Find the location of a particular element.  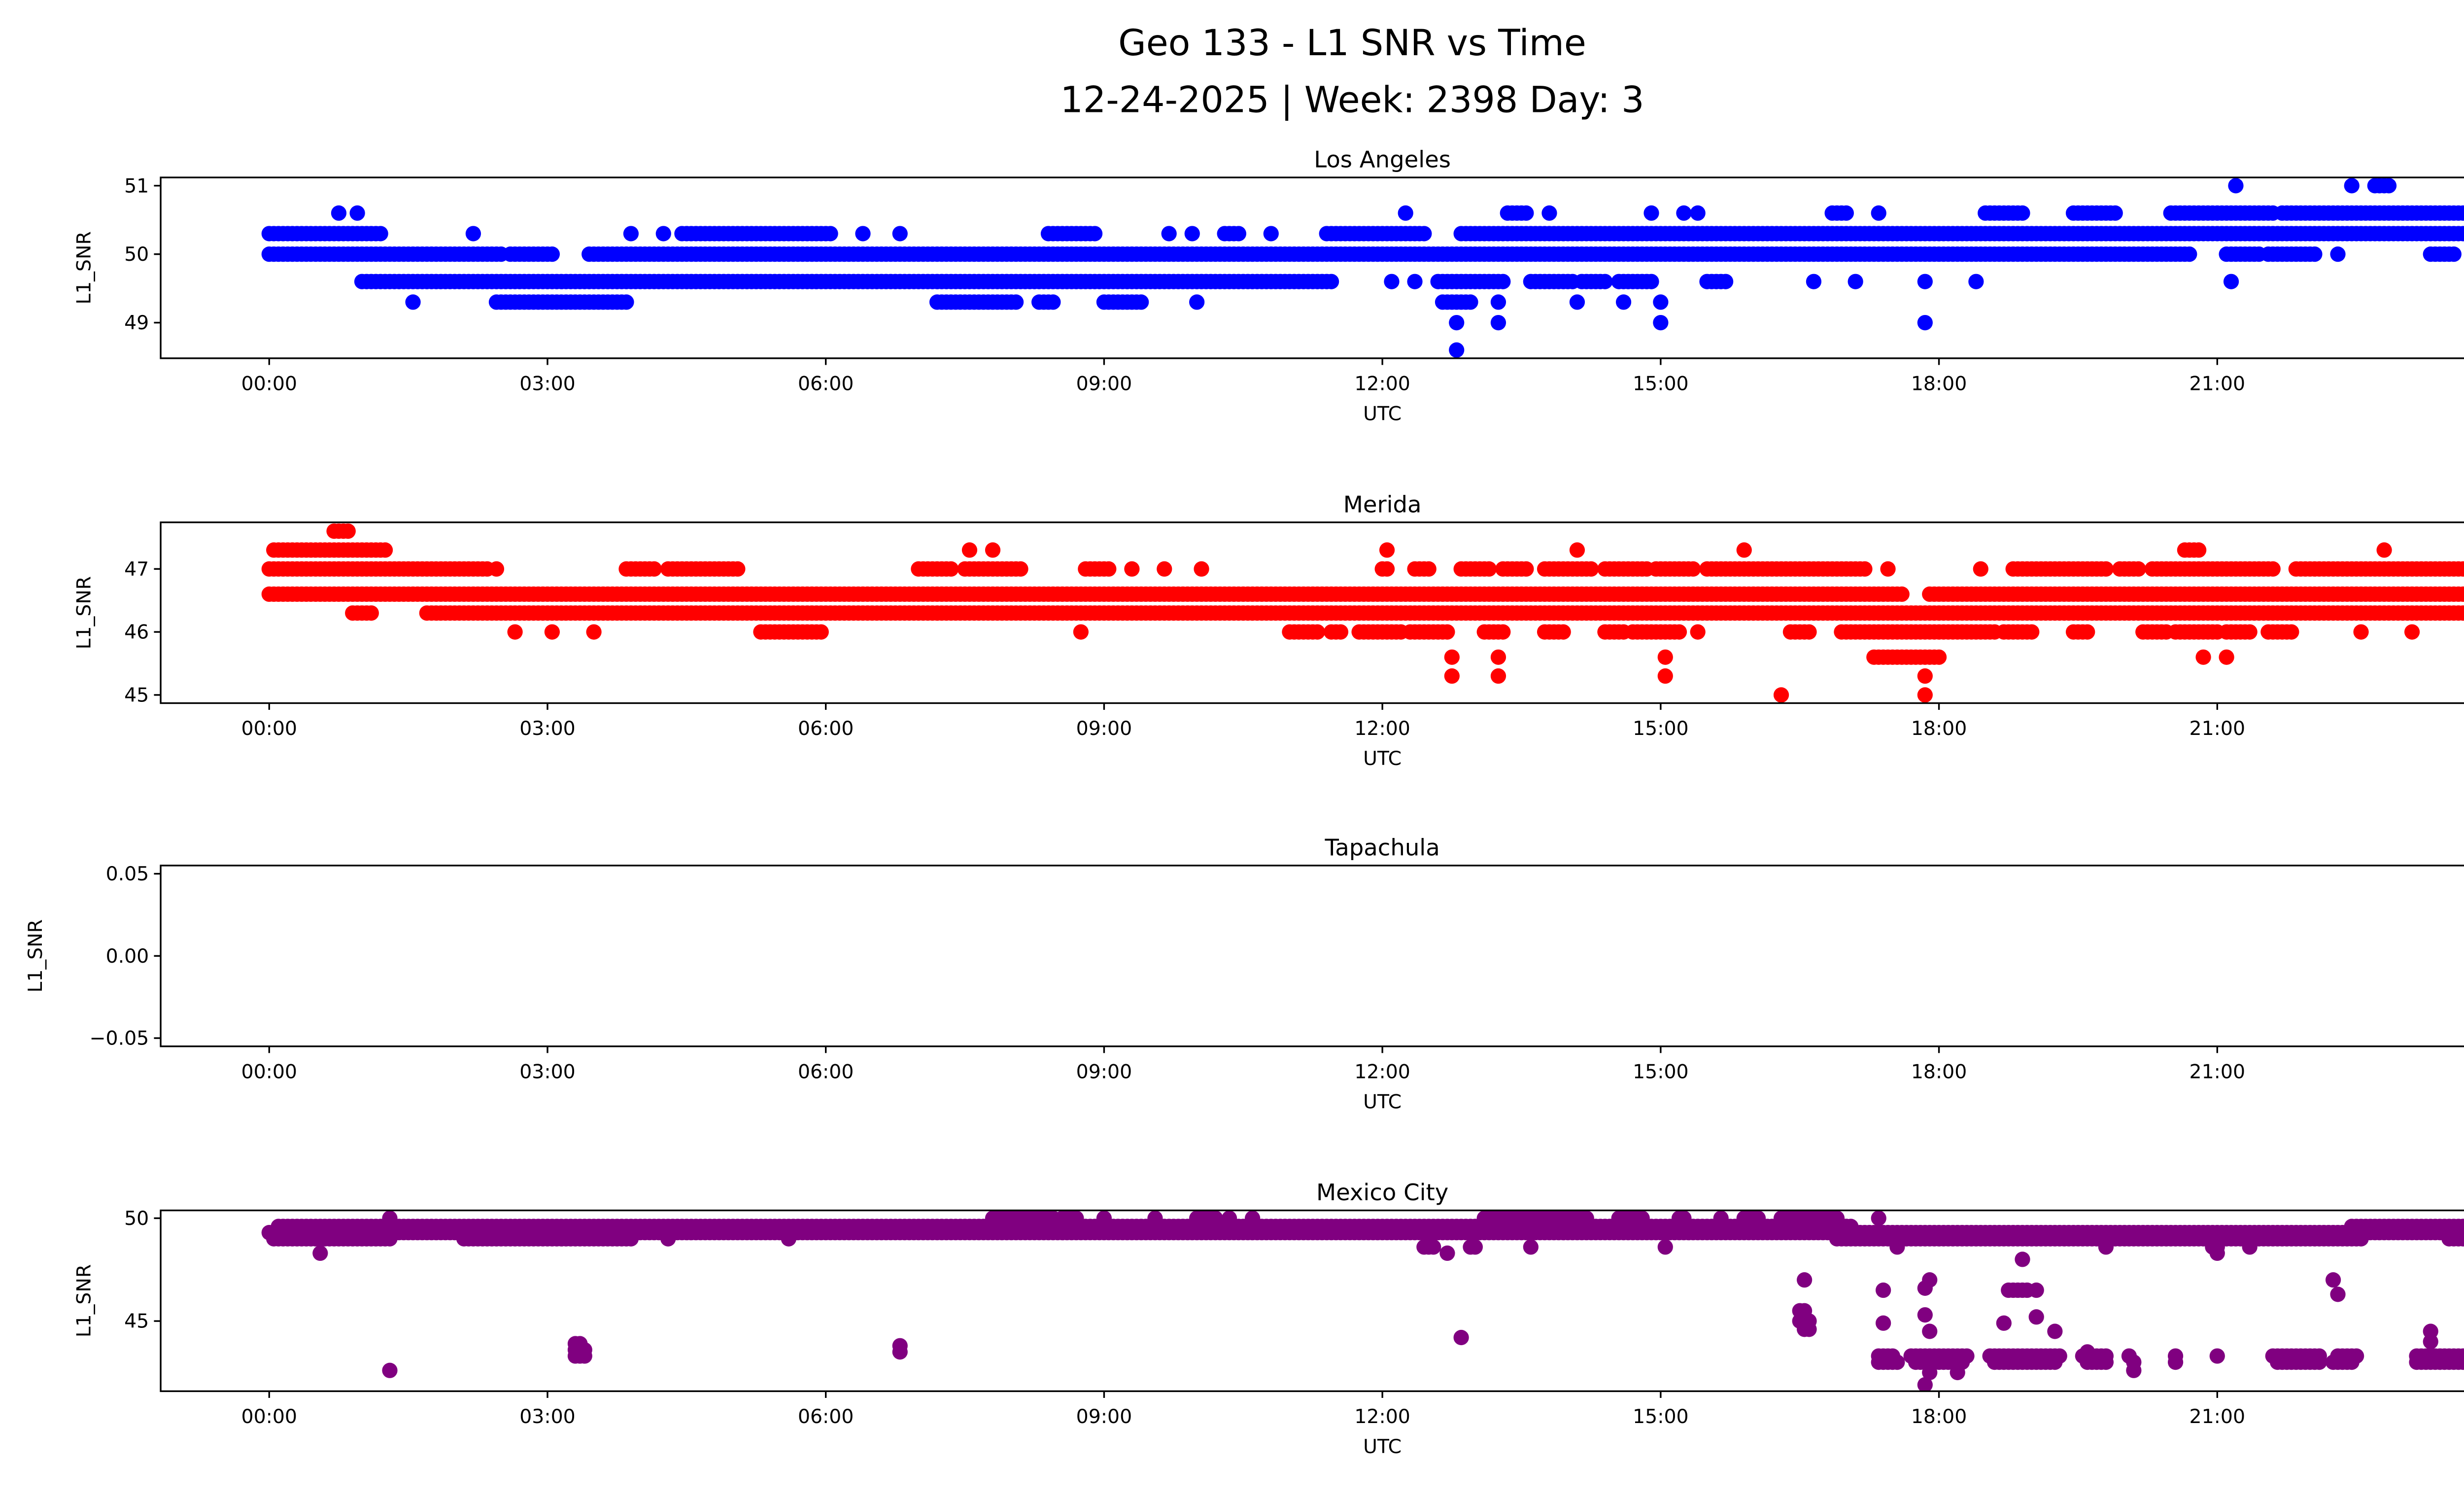

y-tick-label: 0.00 is located at coordinates (127, 956).